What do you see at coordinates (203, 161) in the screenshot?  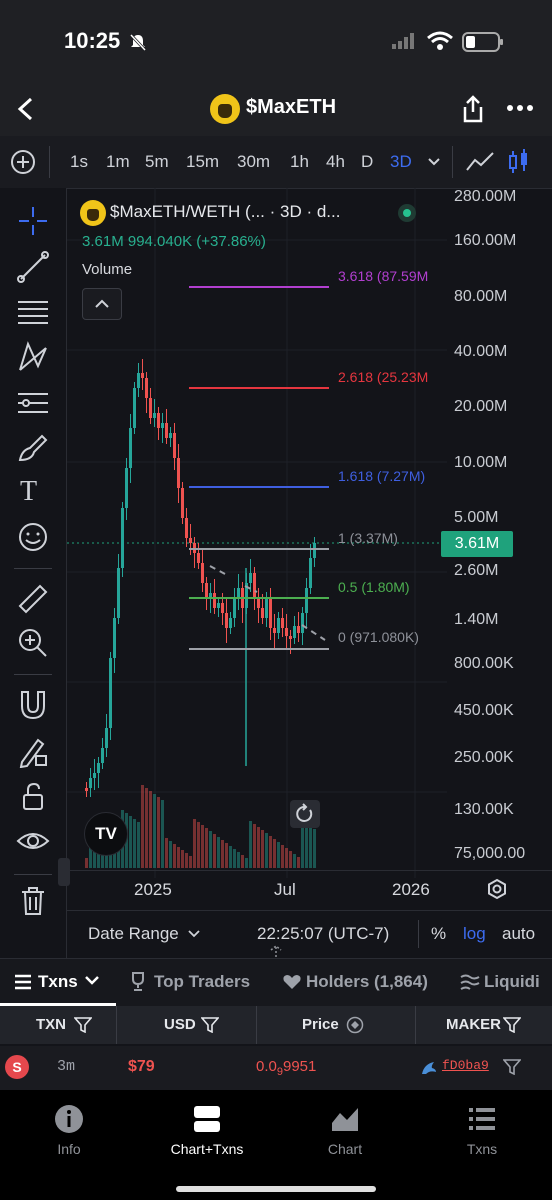 I see `tf-15m: 15m` at bounding box center [203, 161].